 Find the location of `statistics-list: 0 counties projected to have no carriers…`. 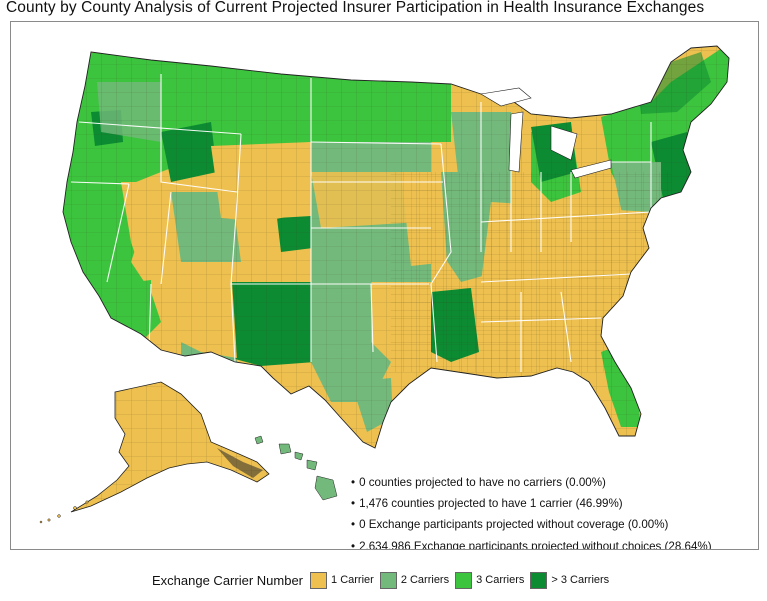

statistics-list: 0 counties projected to have no carriers… is located at coordinates (531, 510).